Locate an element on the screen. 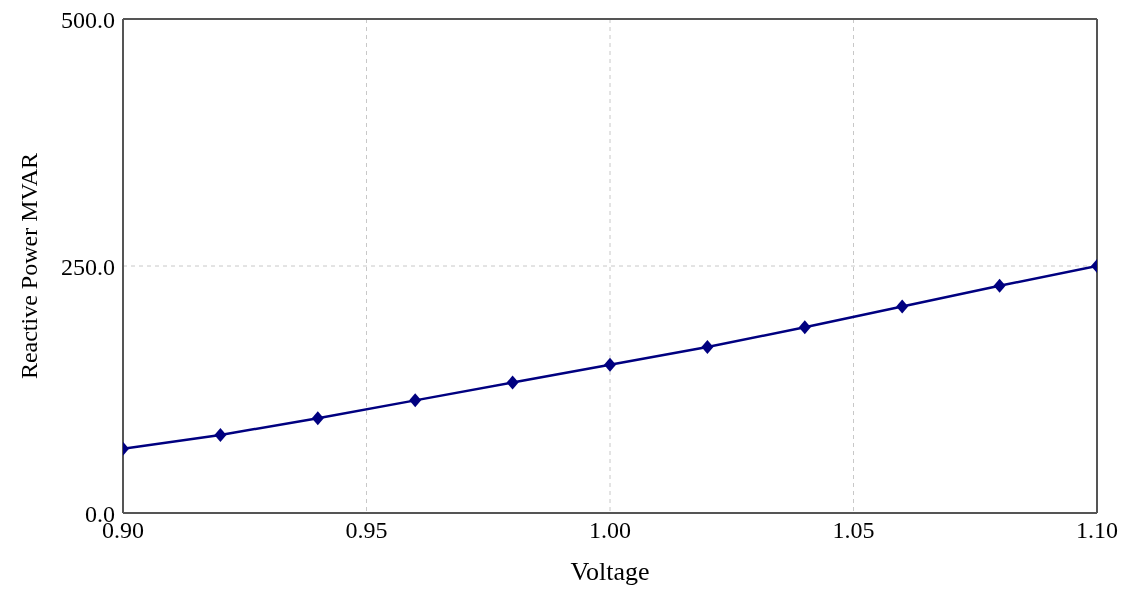  y-tick-label: 500.0 is located at coordinates (88, 19).